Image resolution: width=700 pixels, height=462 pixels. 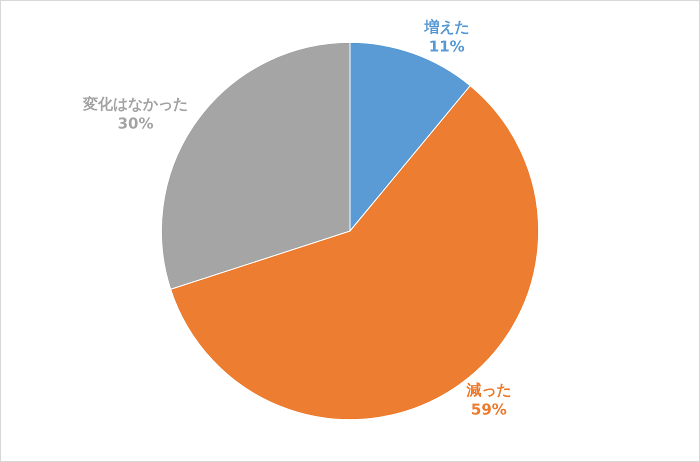 What do you see at coordinates (446, 47) in the screenshot?
I see `data-label: 11%` at bounding box center [446, 47].